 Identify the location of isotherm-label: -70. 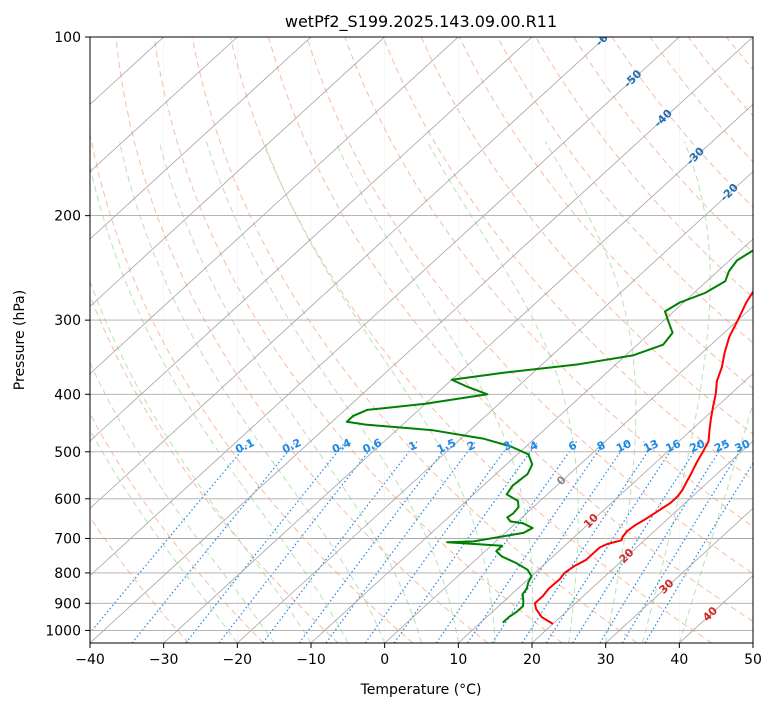
(578, 3).